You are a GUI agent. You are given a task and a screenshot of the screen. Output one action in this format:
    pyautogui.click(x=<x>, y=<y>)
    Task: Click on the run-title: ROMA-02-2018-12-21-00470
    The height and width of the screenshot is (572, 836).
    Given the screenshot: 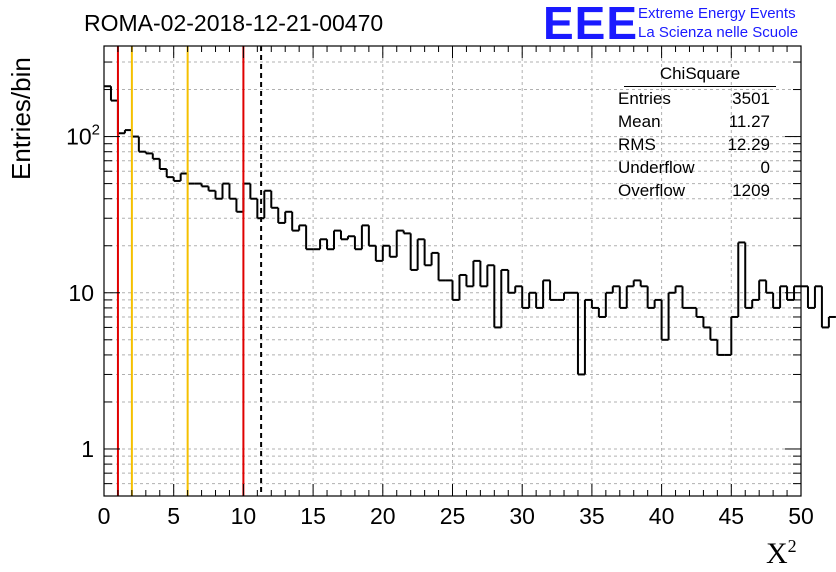 What is the action you would take?
    pyautogui.click(x=234, y=23)
    